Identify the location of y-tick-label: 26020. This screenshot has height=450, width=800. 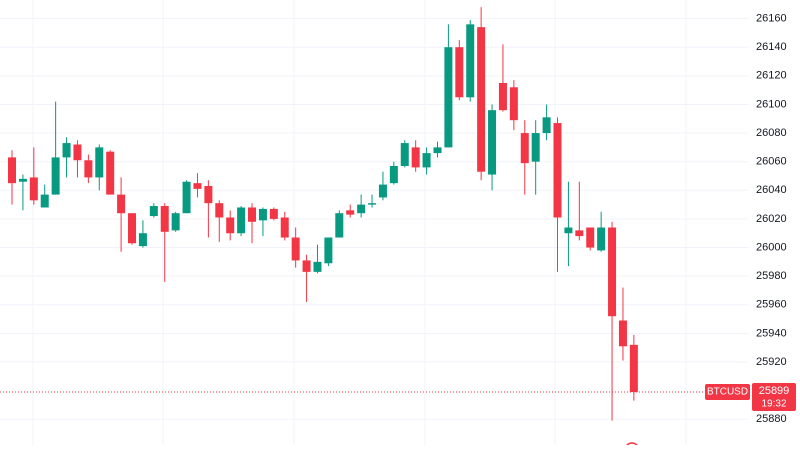
(771, 219).